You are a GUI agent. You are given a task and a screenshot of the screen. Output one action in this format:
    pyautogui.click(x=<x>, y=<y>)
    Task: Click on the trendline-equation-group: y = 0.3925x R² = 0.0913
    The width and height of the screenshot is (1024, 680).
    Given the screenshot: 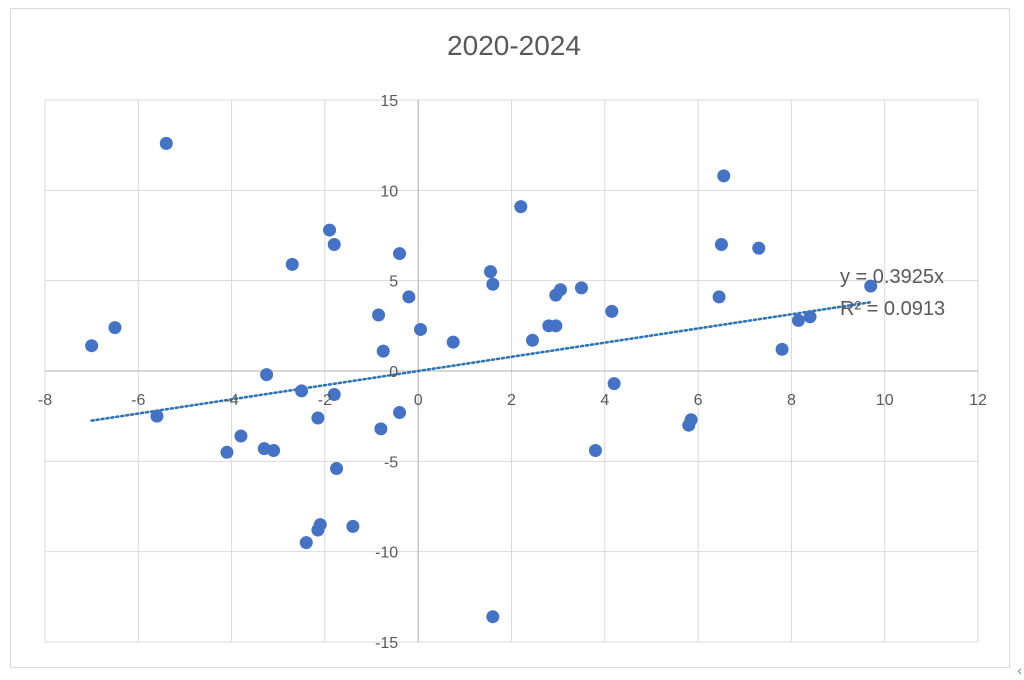 What is the action you would take?
    pyautogui.click(x=892, y=293)
    